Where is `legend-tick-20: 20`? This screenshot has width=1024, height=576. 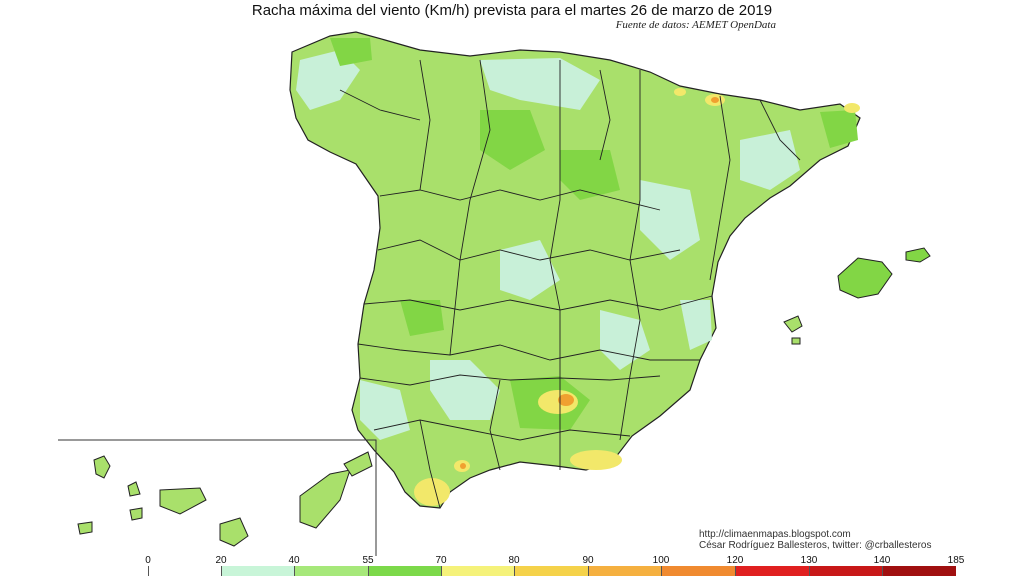 legend-tick-20: 20 is located at coordinates (221, 560).